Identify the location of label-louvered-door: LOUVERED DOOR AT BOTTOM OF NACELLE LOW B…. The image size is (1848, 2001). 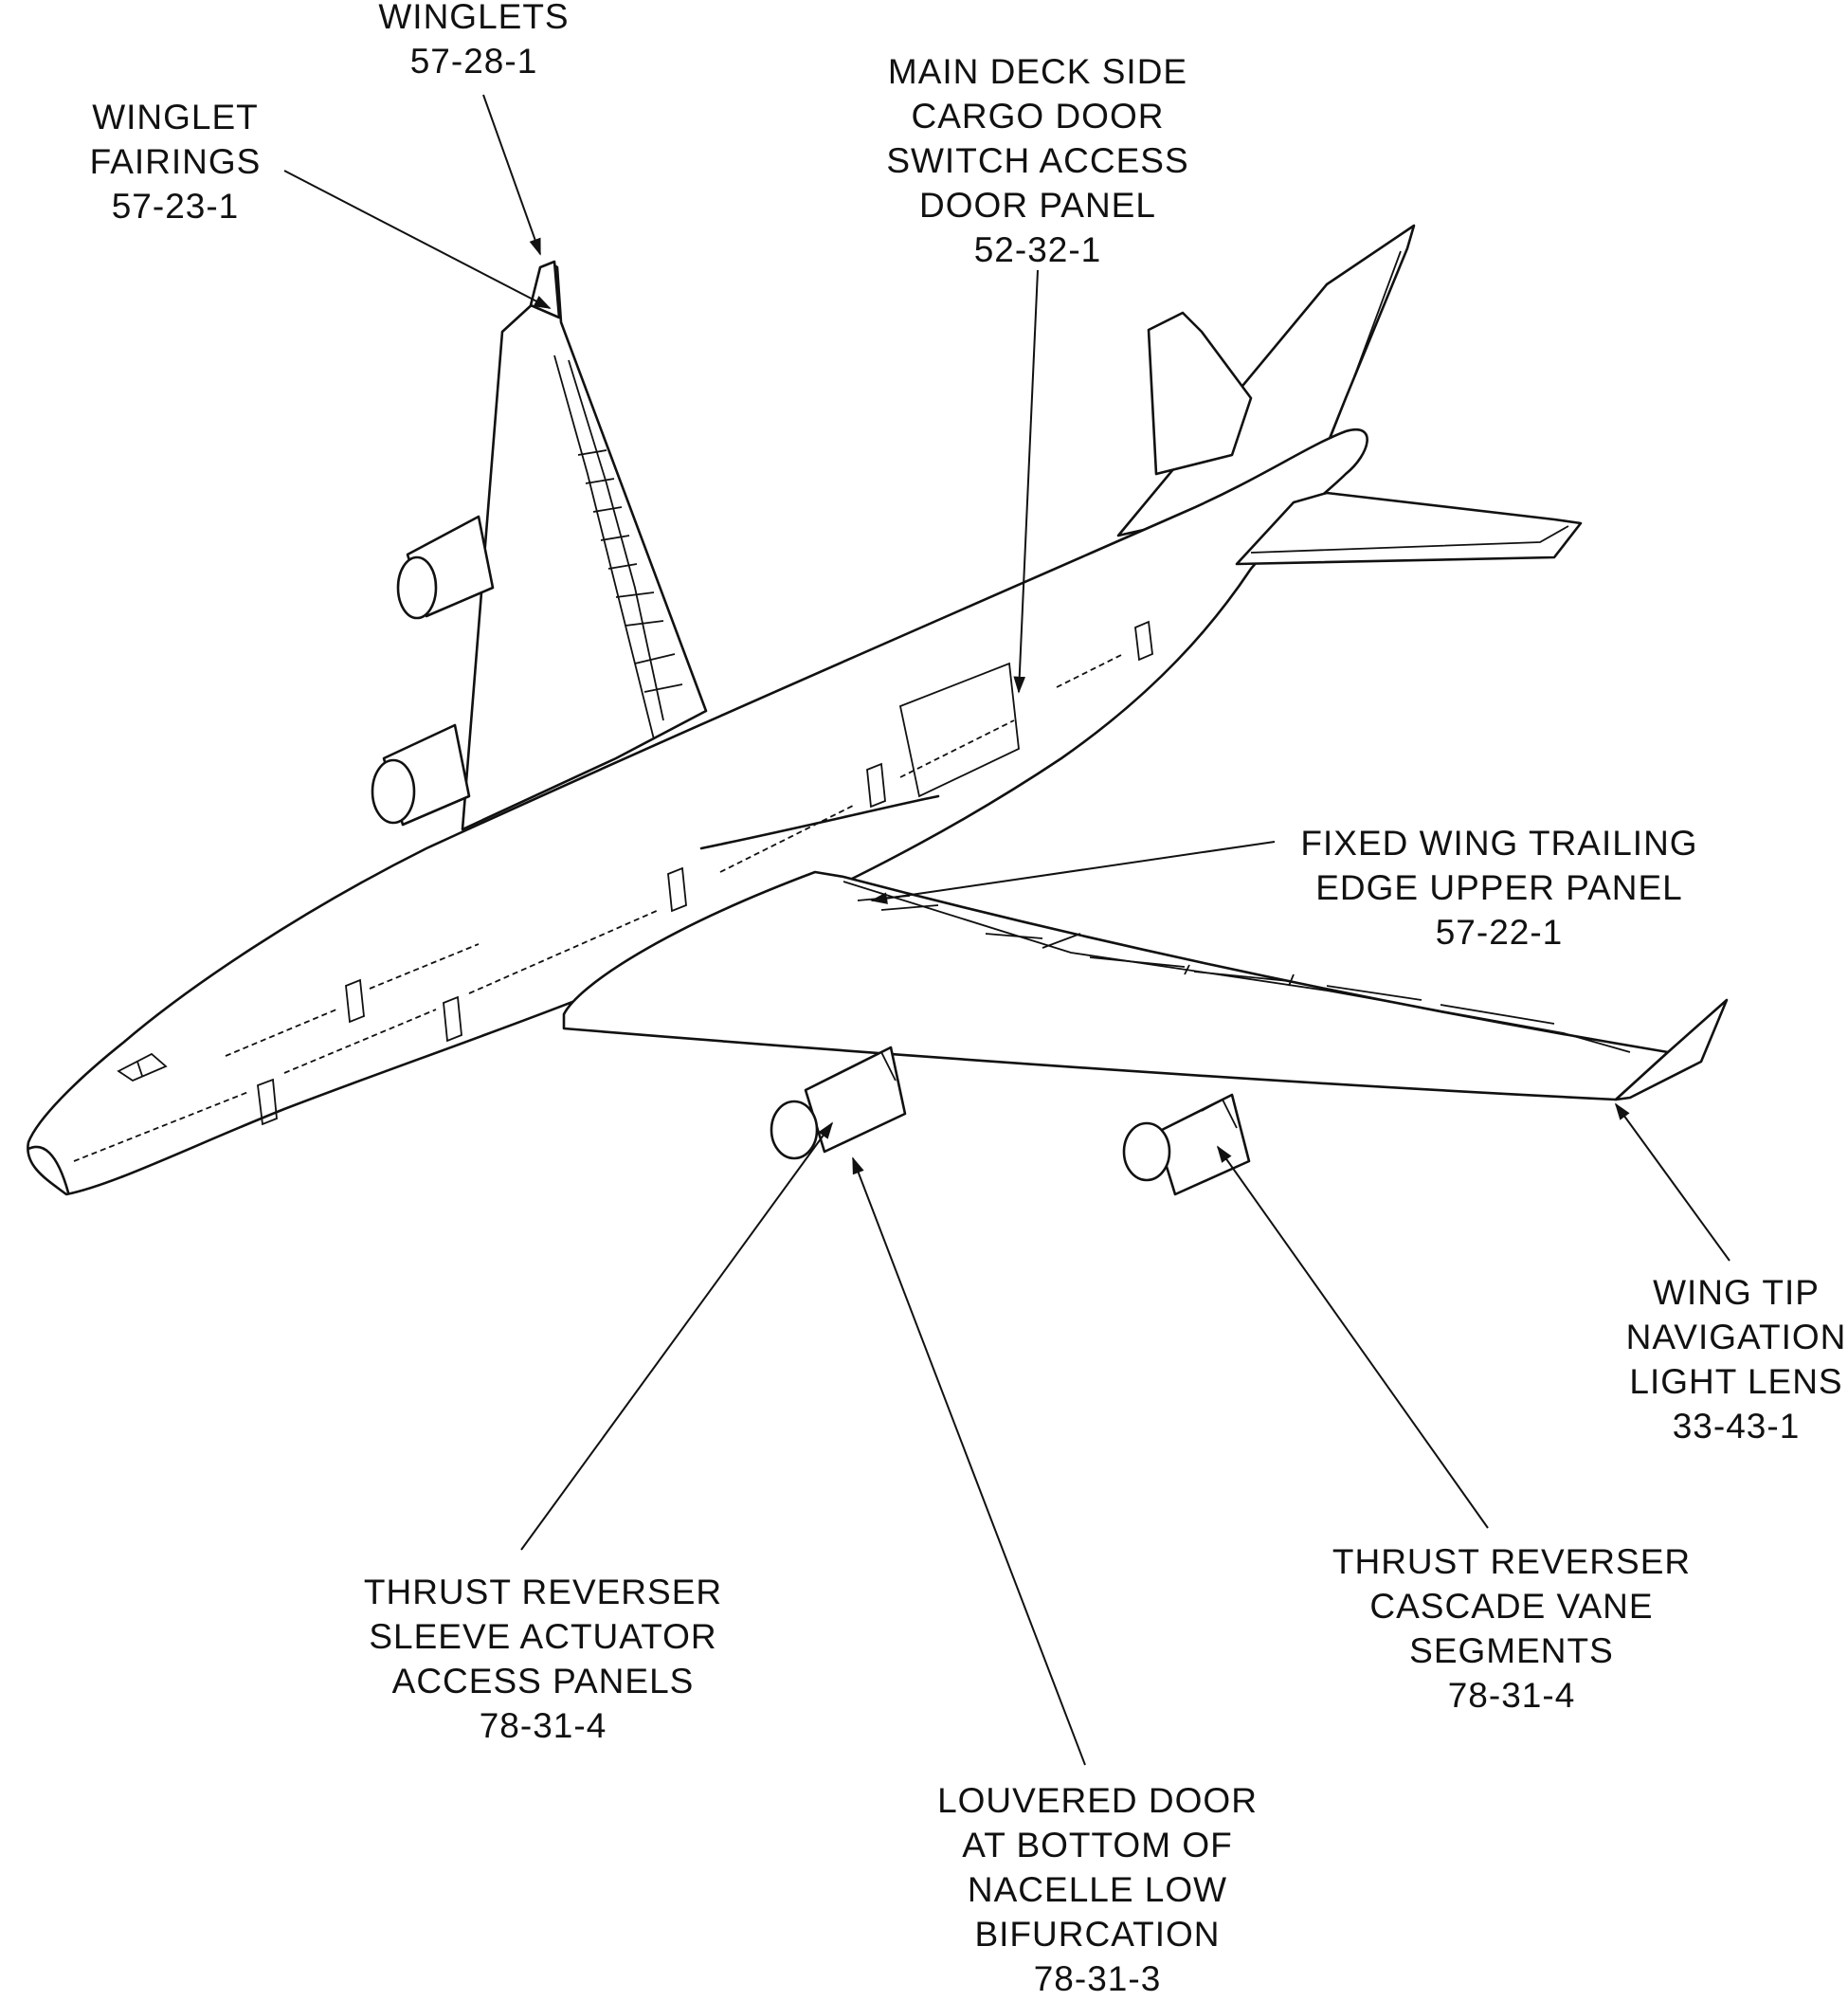
(1098, 1890).